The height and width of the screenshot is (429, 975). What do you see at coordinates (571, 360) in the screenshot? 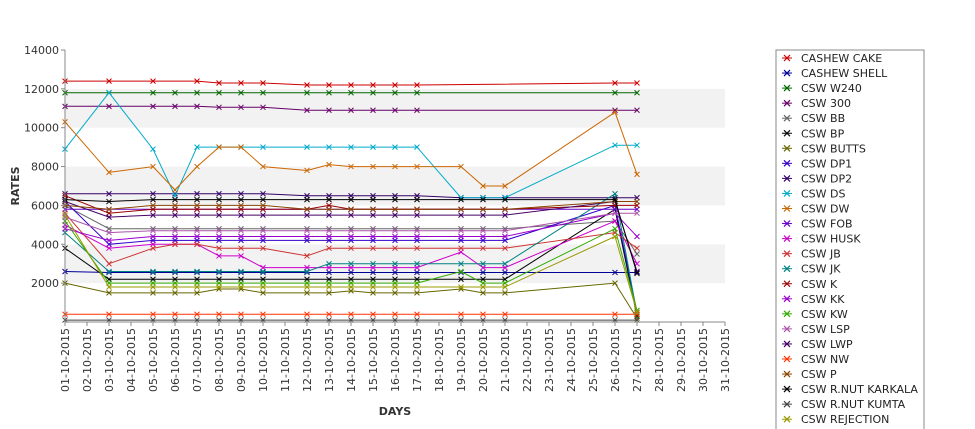
I see `x-tick-label: 24-10-2015` at bounding box center [571, 360].